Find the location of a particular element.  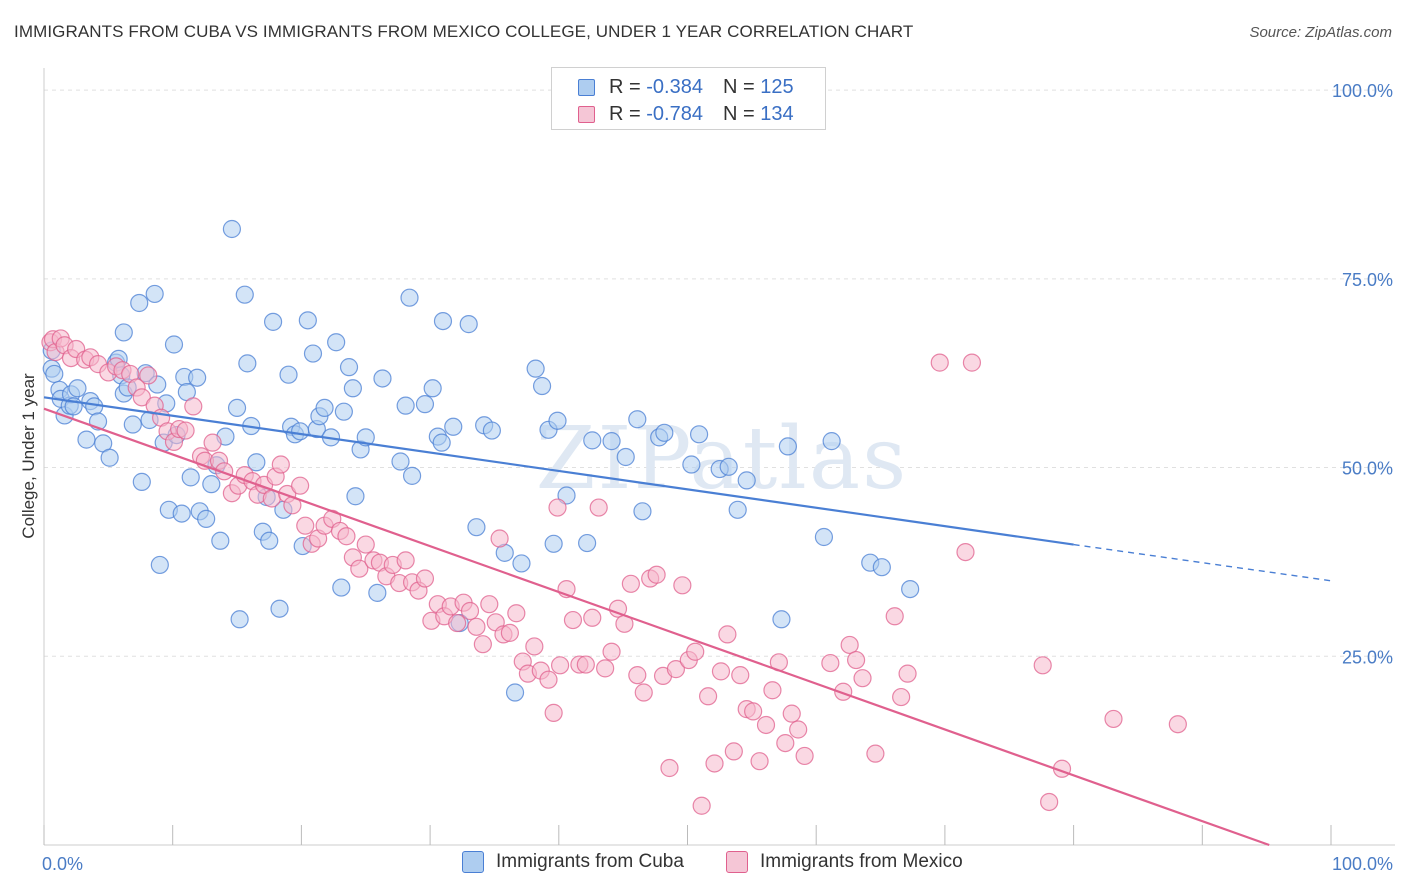

legend-n-label: N = is located at coordinates (741, 113).